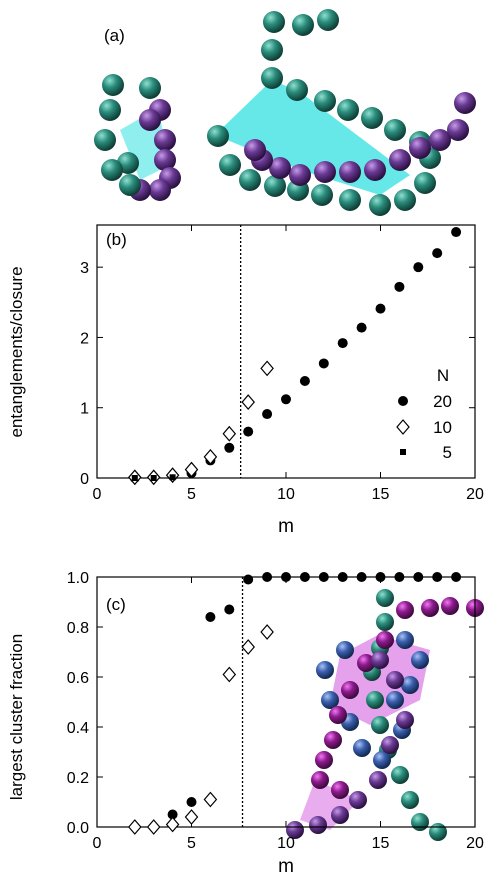  I want to click on panel-c-ytick-label: 0.0, so click(78, 828).